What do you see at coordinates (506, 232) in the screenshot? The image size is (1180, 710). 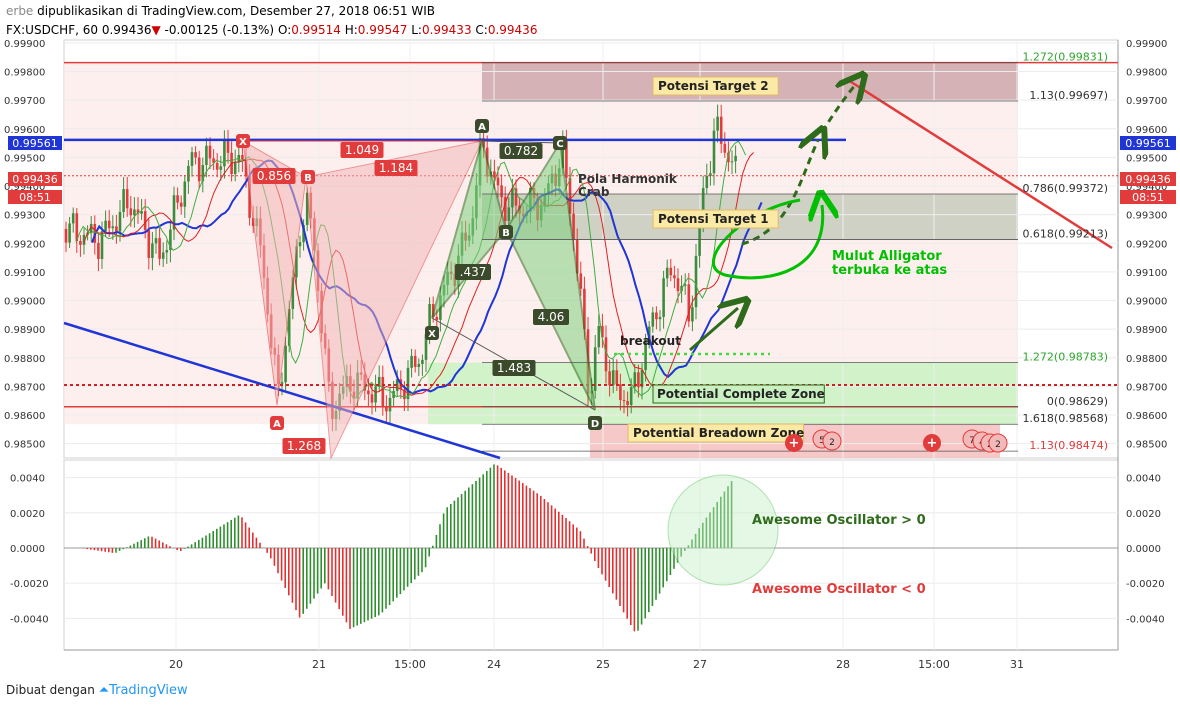 I see `crab-b-marker` at bounding box center [506, 232].